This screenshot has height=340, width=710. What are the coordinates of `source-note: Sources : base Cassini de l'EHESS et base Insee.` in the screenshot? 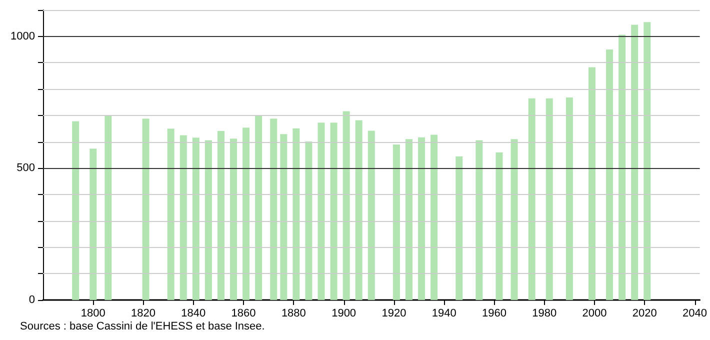 It's located at (142, 326).